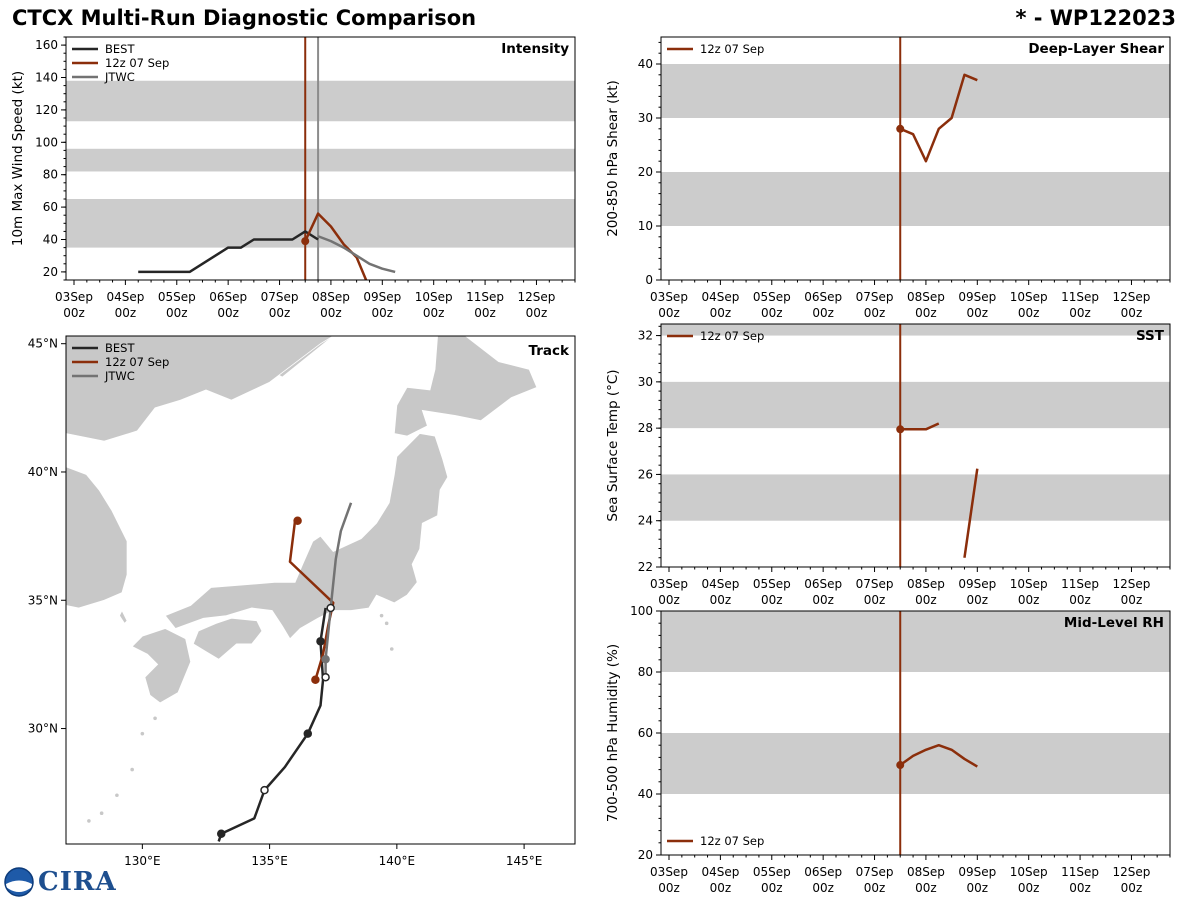  What do you see at coordinates (977, 584) in the screenshot?
I see `sst-xtick-day: 09Sep` at bounding box center [977, 584].